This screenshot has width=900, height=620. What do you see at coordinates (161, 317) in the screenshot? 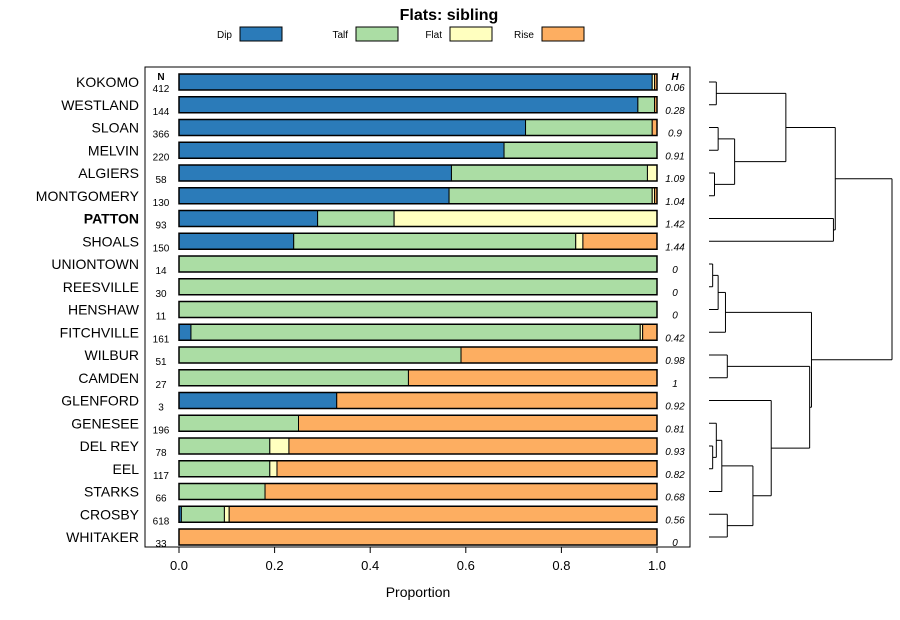
I see `n-value-henshaw: 11` at bounding box center [161, 317].